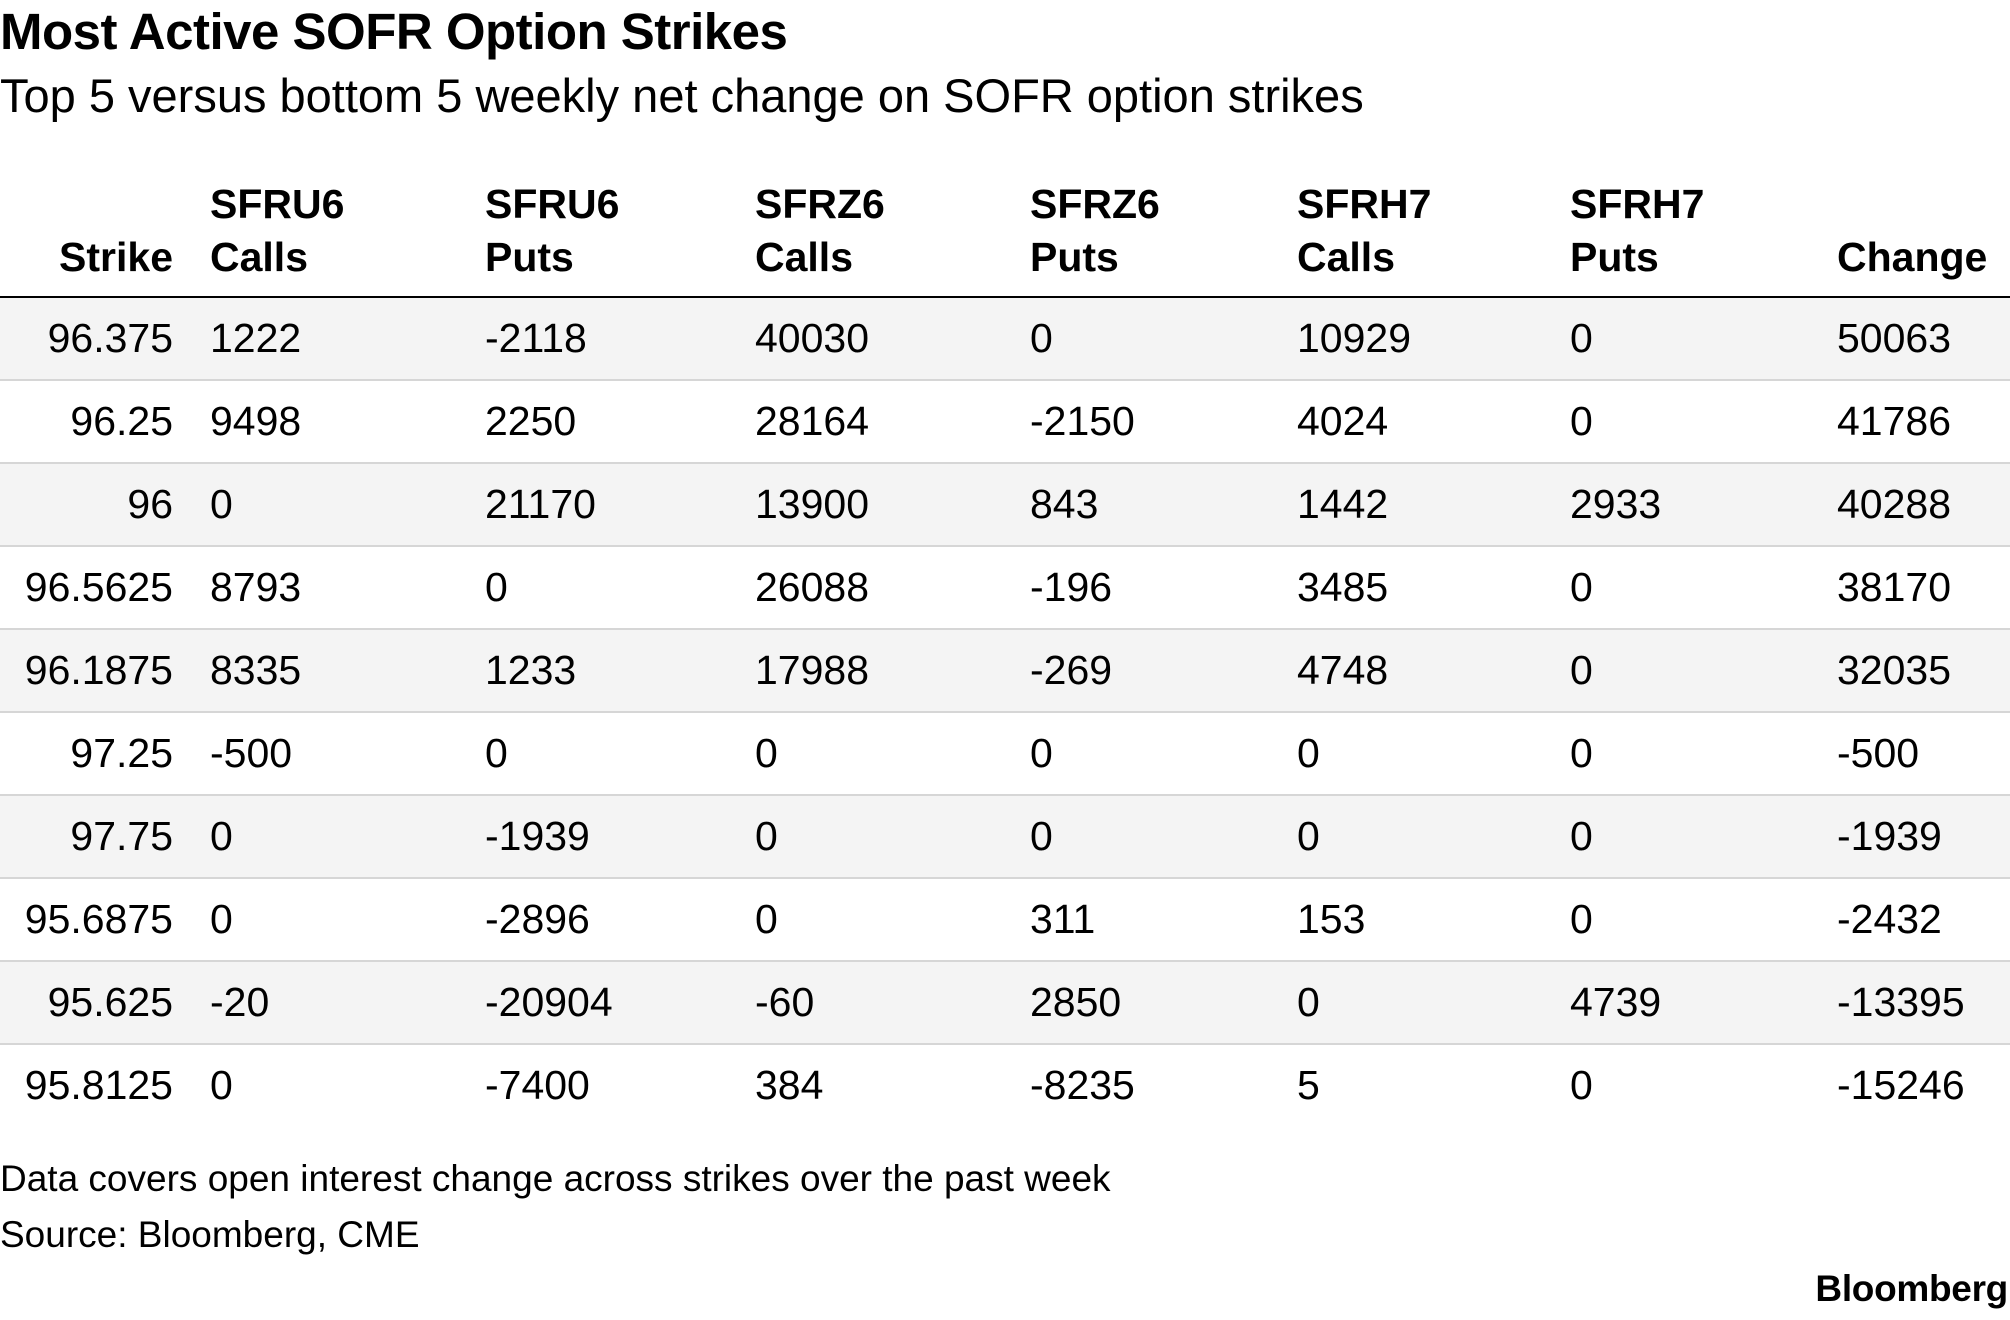 The height and width of the screenshot is (1320, 2010). What do you see at coordinates (892, 671) in the screenshot?
I see `value-cell: 17988` at bounding box center [892, 671].